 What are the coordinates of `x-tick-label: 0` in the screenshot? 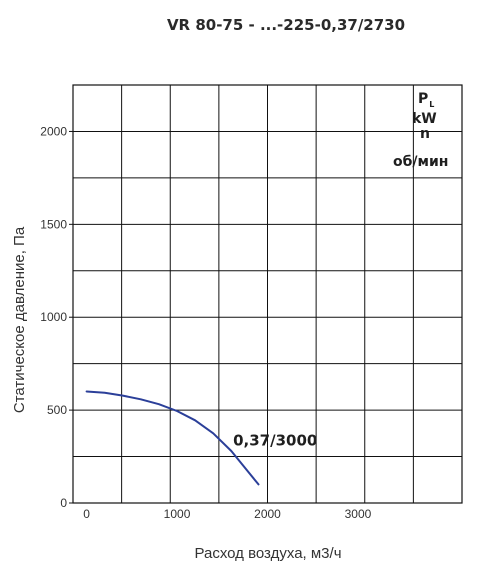 It's located at (86, 514).